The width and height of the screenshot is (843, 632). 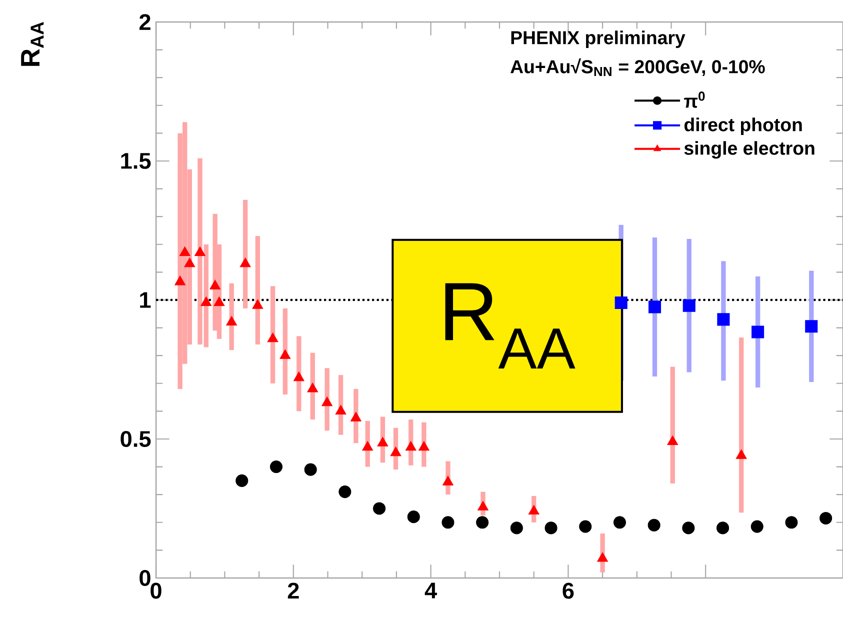 I want to click on y-tick-label: 2, so click(x=144, y=22).